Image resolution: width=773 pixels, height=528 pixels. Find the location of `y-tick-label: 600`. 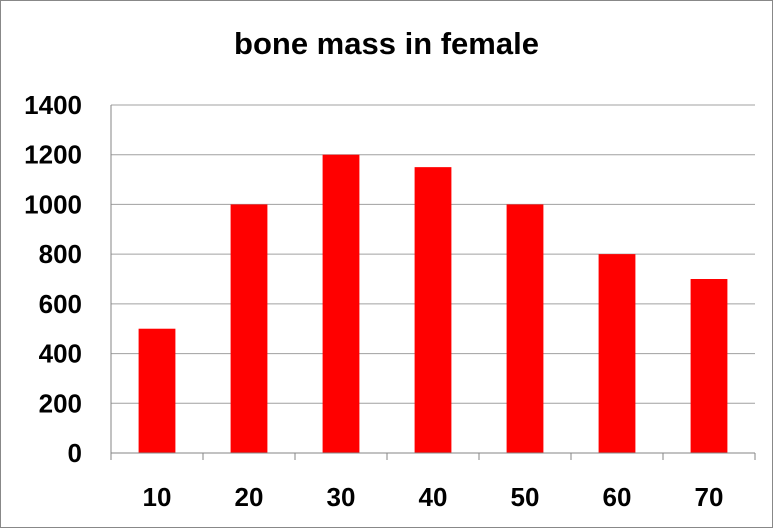

y-tick-label: 600 is located at coordinates (60, 304).